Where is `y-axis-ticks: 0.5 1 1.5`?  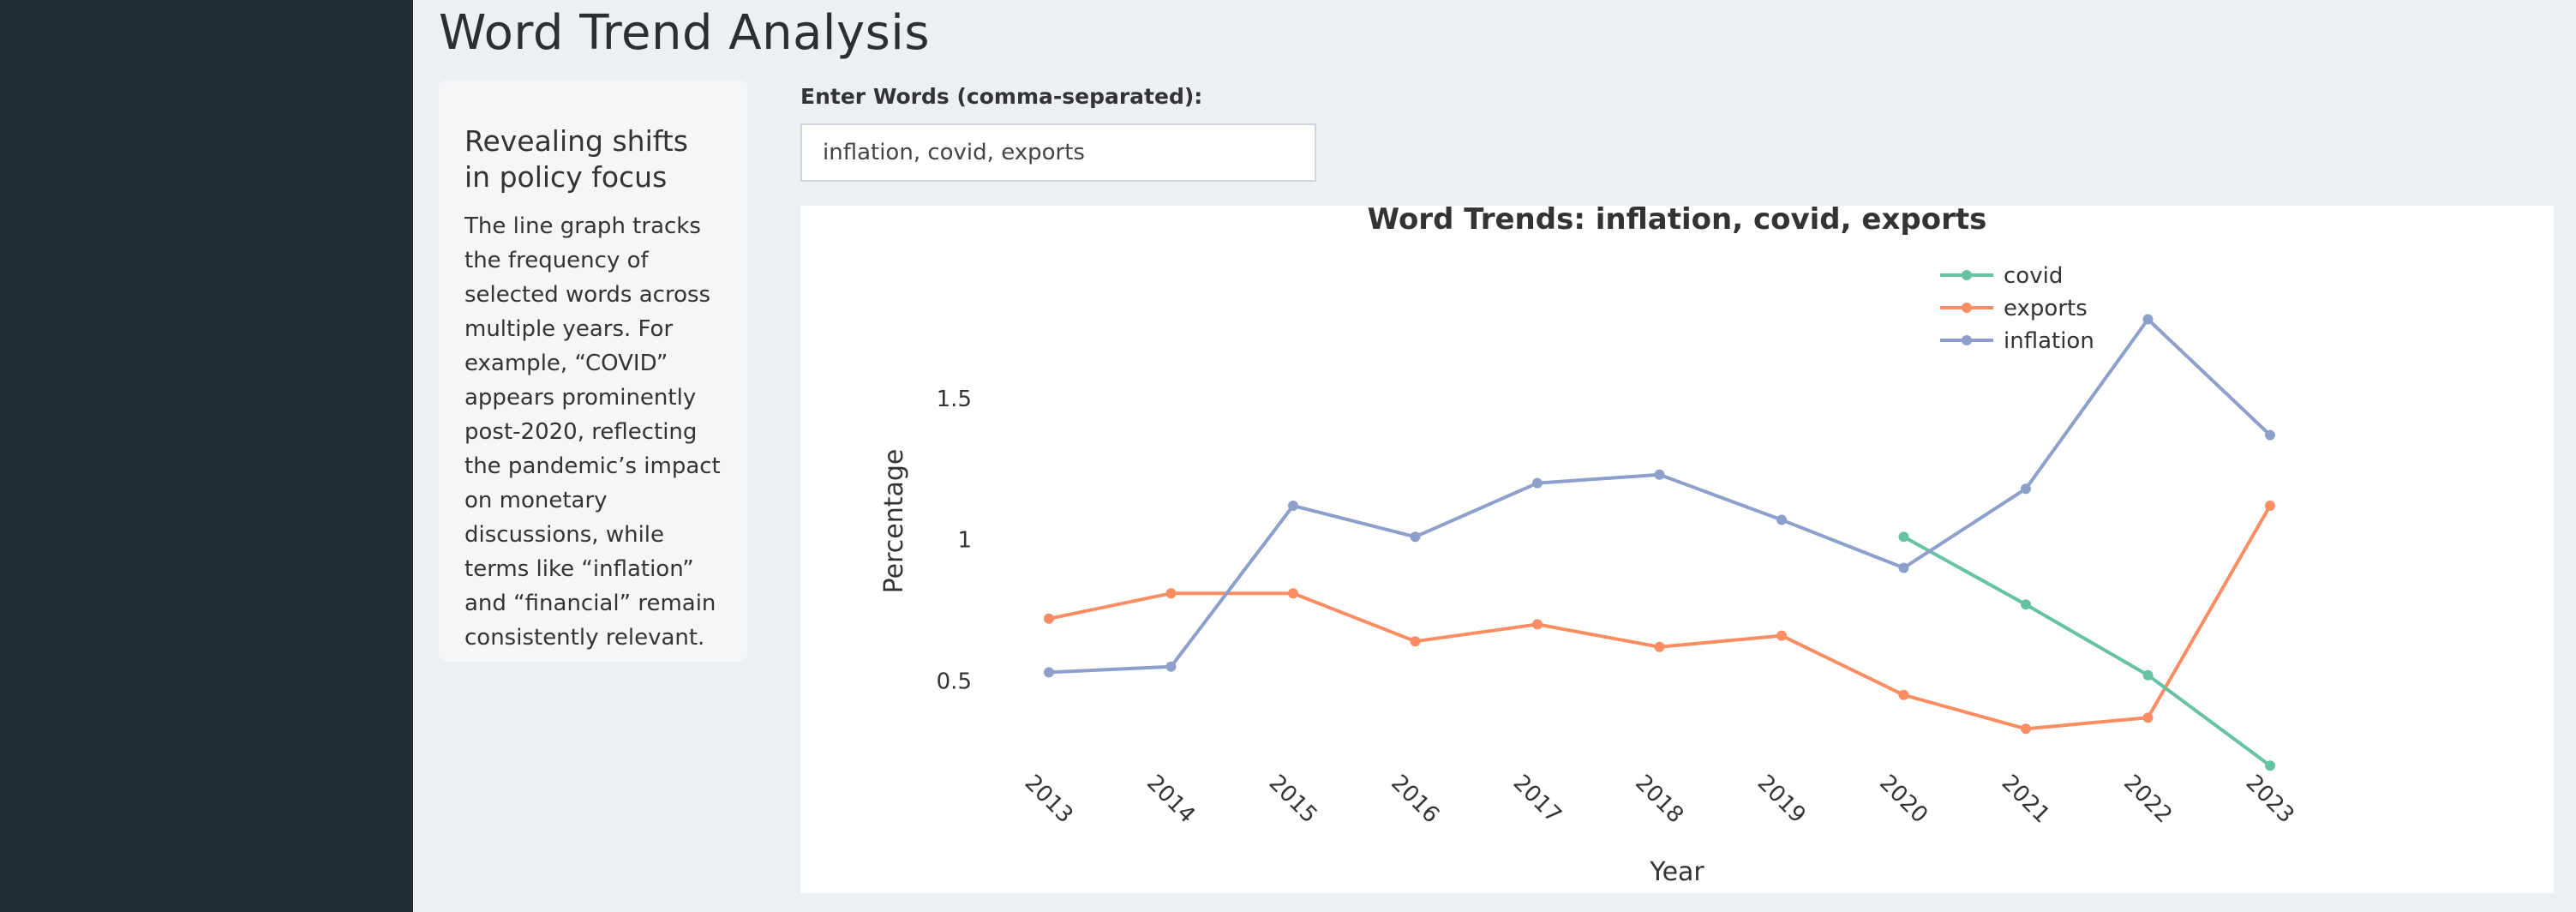
y-axis-ticks: 0.5 1 1.5 is located at coordinates (954, 541).